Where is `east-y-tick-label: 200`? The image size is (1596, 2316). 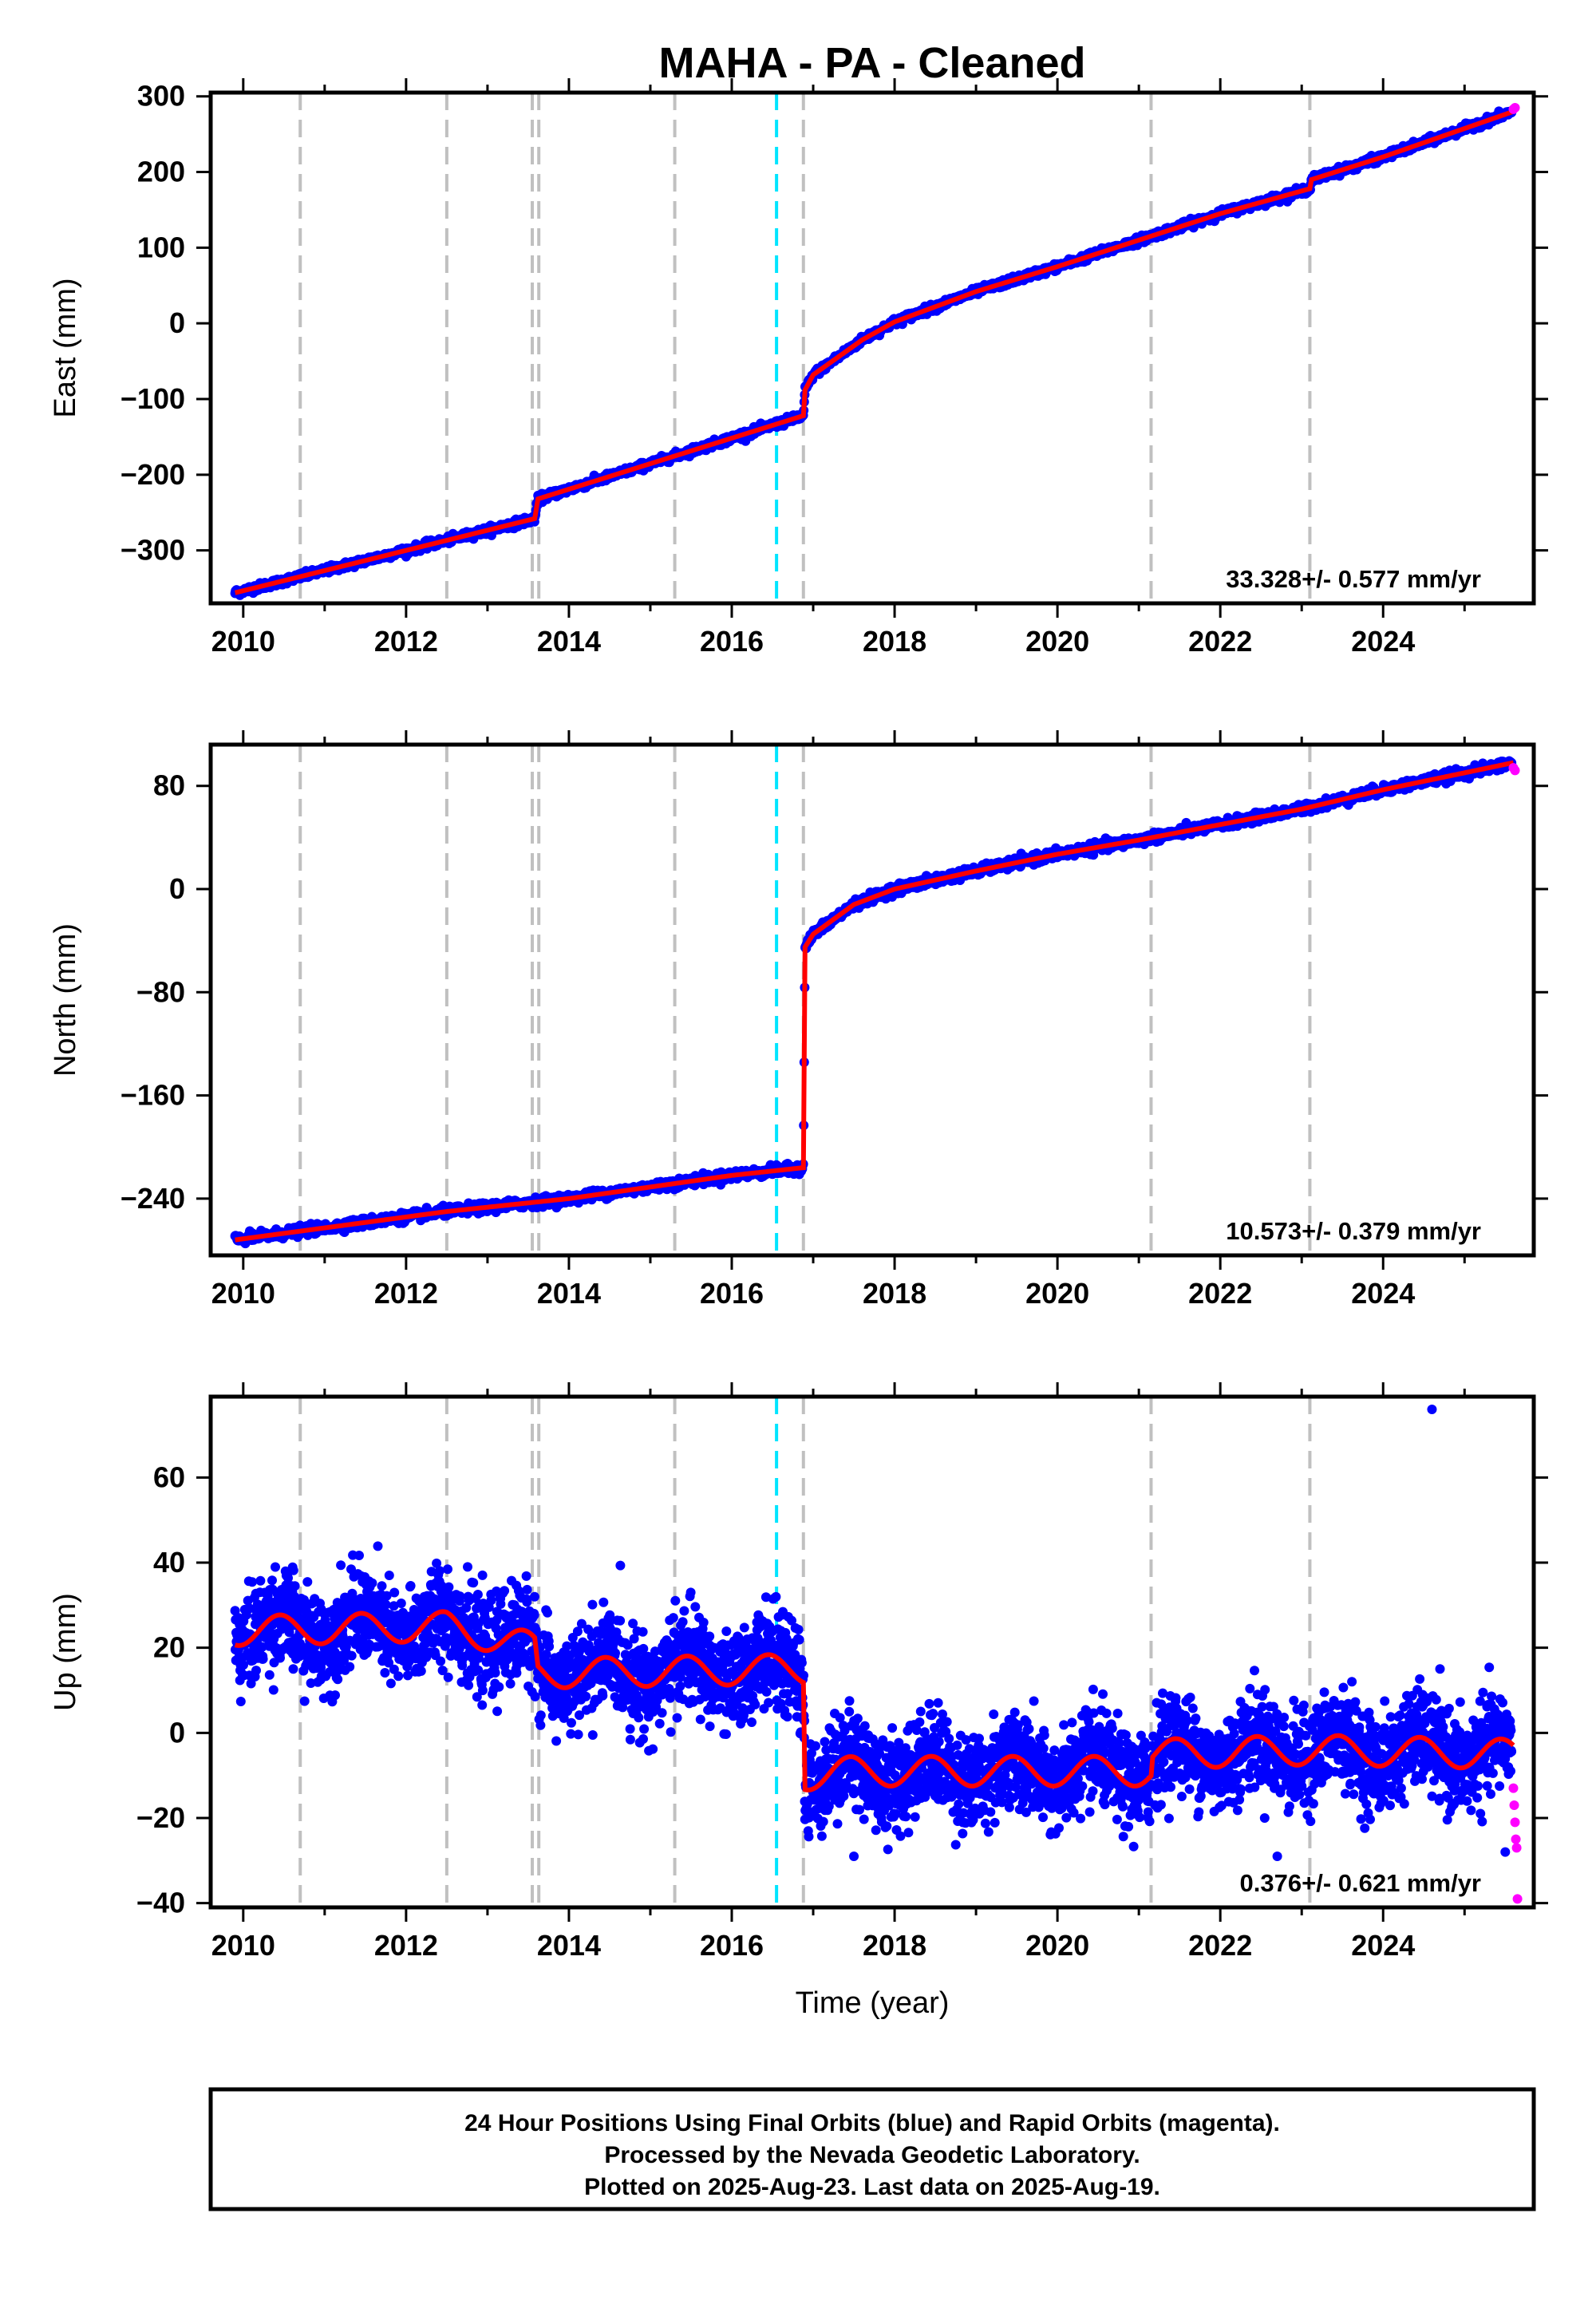
east-y-tick-label: 200 is located at coordinates (161, 172).